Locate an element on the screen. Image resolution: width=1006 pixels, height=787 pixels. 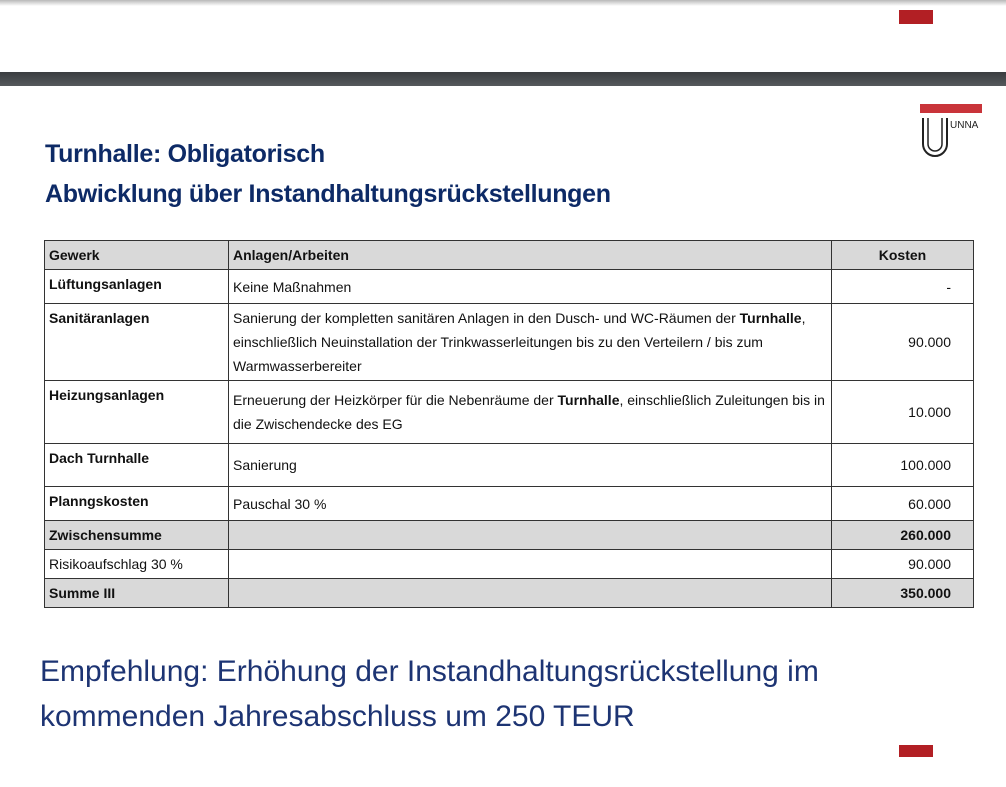
gewerk-cell: Sanitäranlagen is located at coordinates (136, 342).